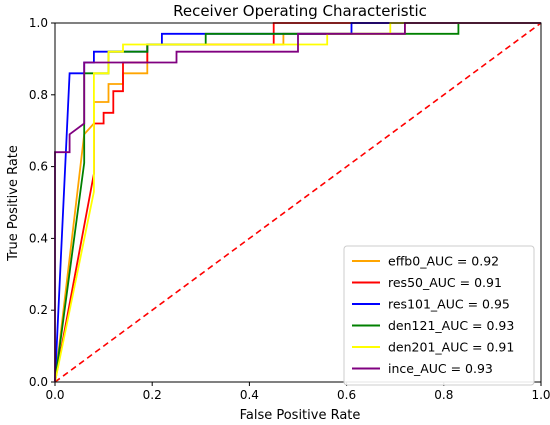 The image size is (550, 425). I want to click on legend-label: effb0_AUC = 0.92, so click(443, 261).